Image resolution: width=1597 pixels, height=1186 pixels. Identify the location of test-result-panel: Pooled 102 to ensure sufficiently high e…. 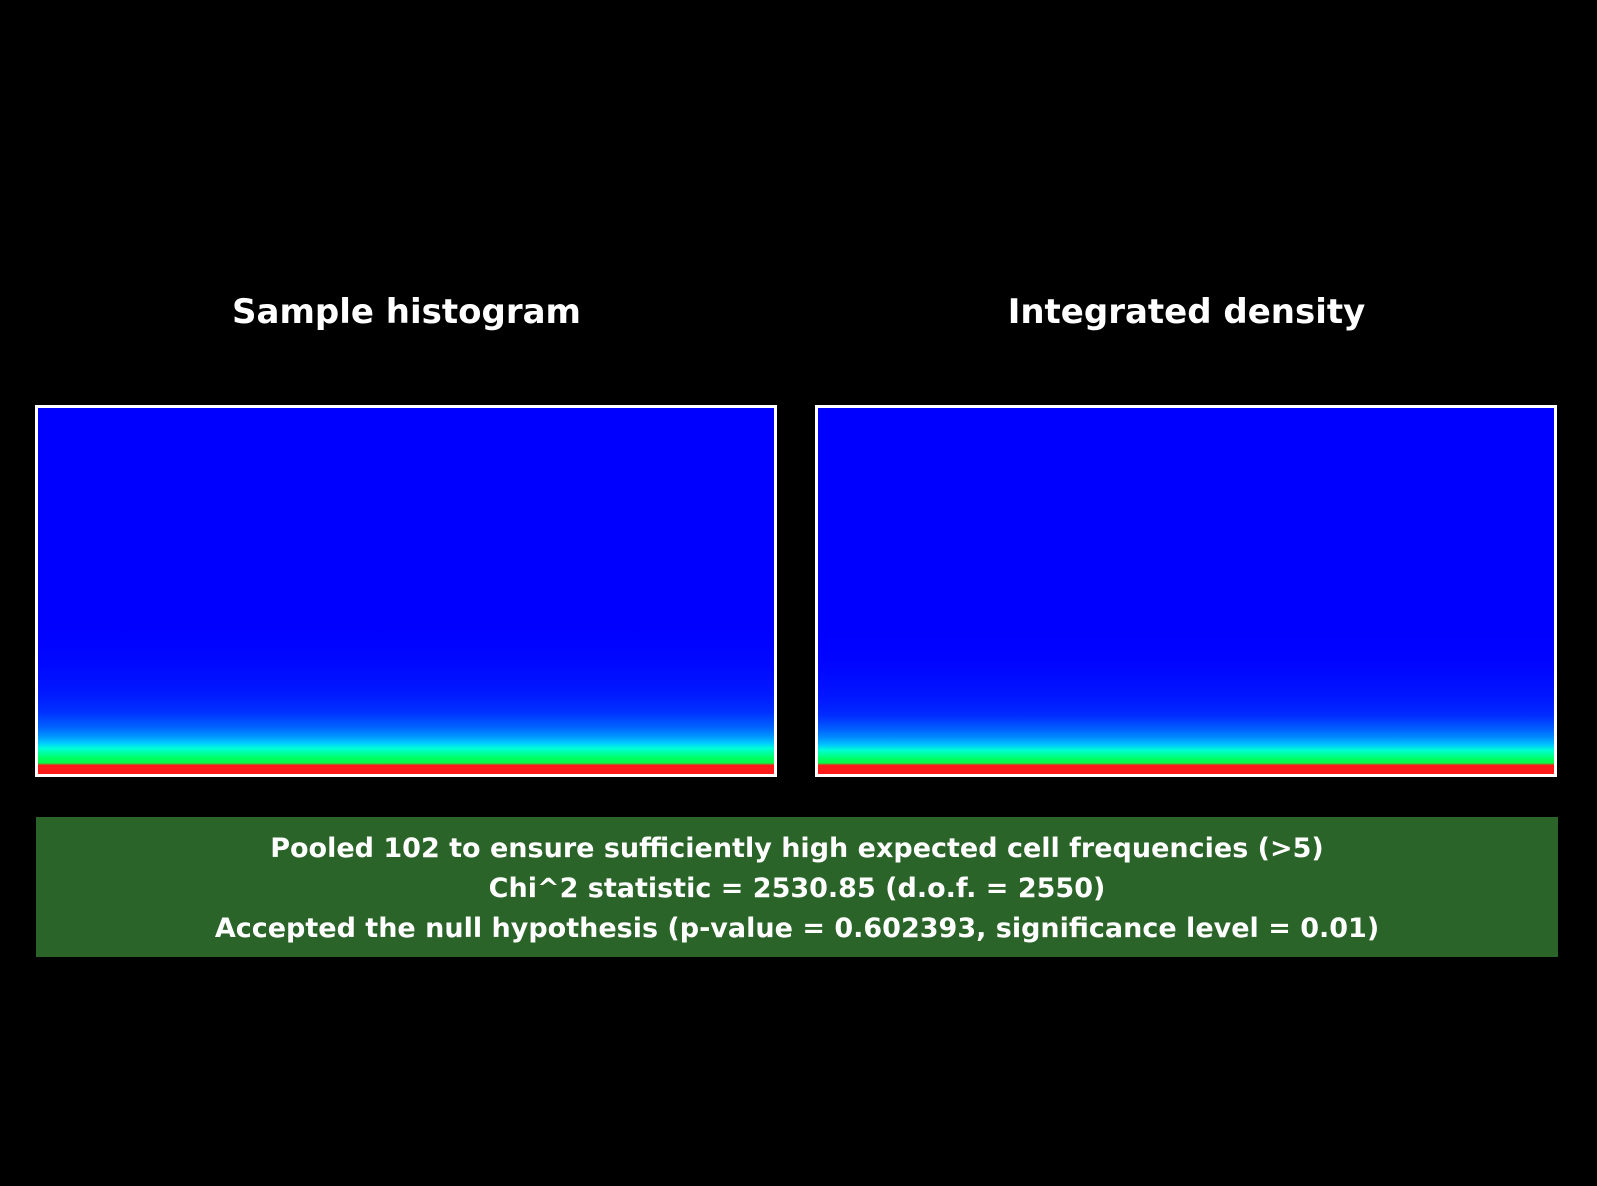
(797, 887).